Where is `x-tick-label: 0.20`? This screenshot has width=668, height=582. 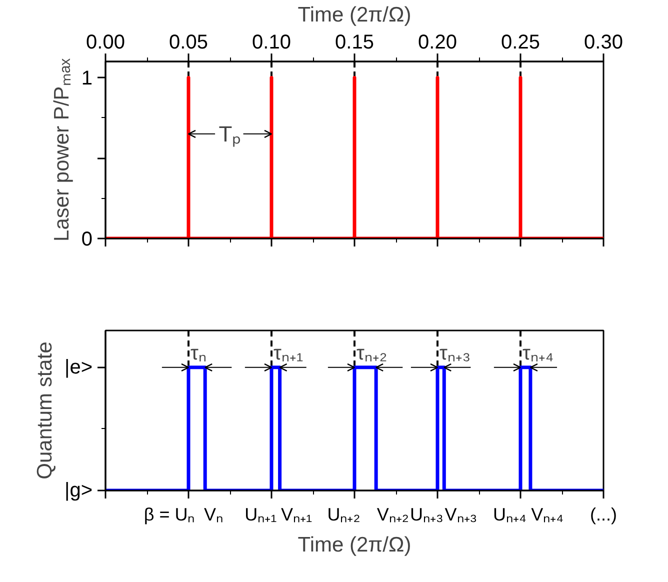 x-tick-label: 0.20 is located at coordinates (437, 43).